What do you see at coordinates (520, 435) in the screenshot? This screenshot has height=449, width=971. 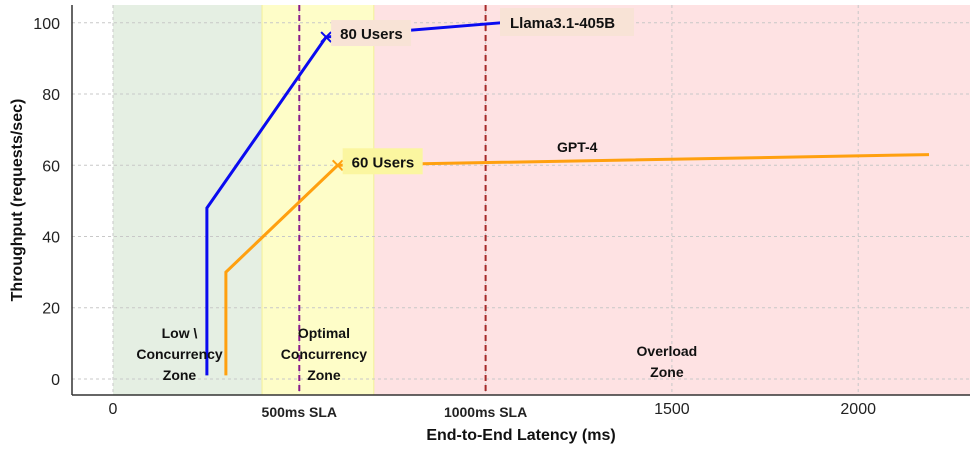 I see `x-axis-label: End-to-End Latency (ms)` at bounding box center [520, 435].